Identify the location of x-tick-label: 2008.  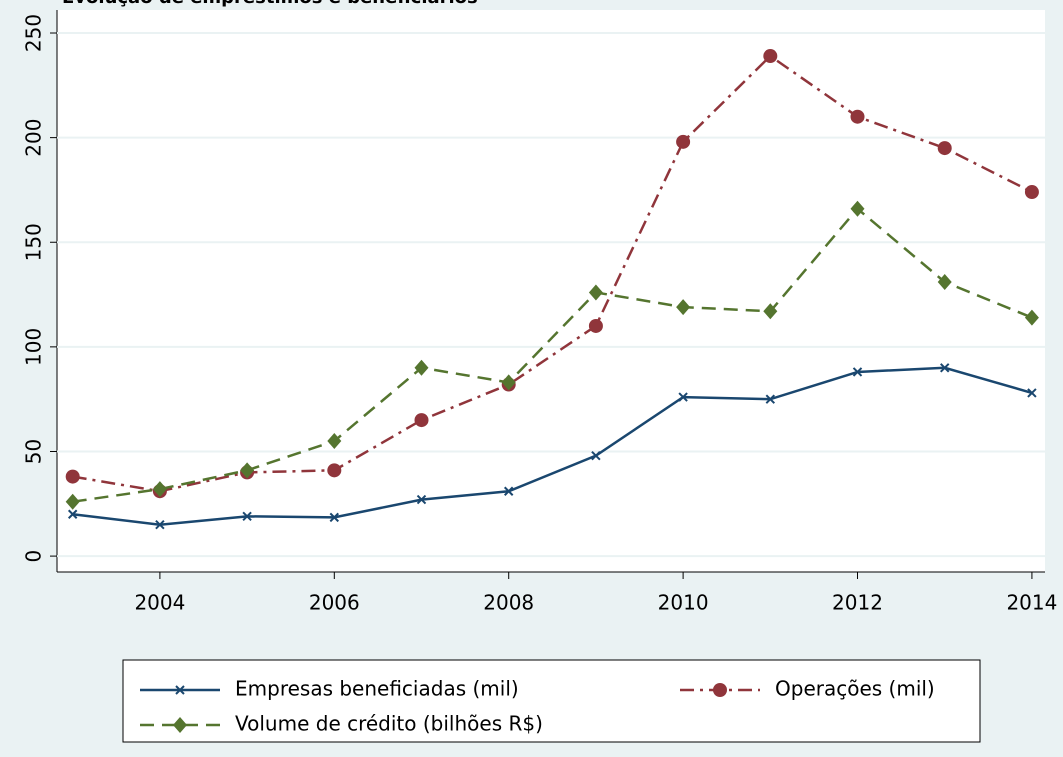
(508, 603).